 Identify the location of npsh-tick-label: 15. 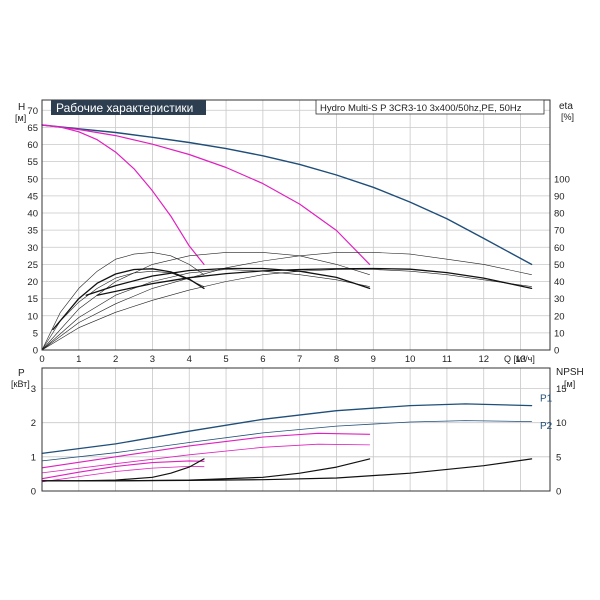
(561, 389).